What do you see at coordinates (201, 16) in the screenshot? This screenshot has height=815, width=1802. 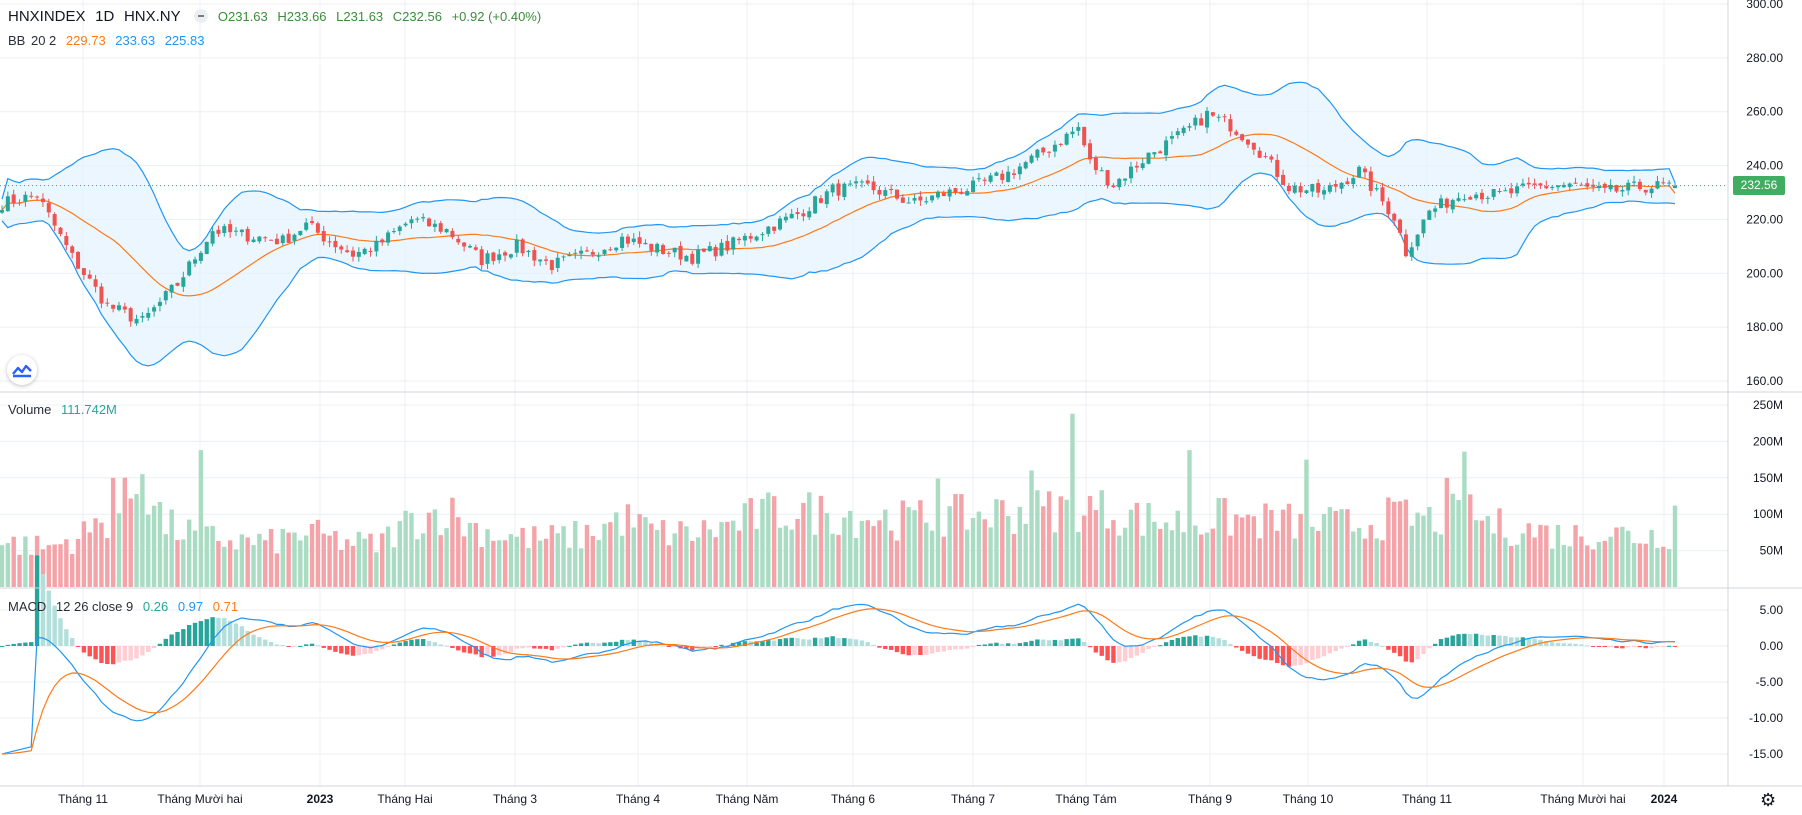 I see `market-status-icon` at bounding box center [201, 16].